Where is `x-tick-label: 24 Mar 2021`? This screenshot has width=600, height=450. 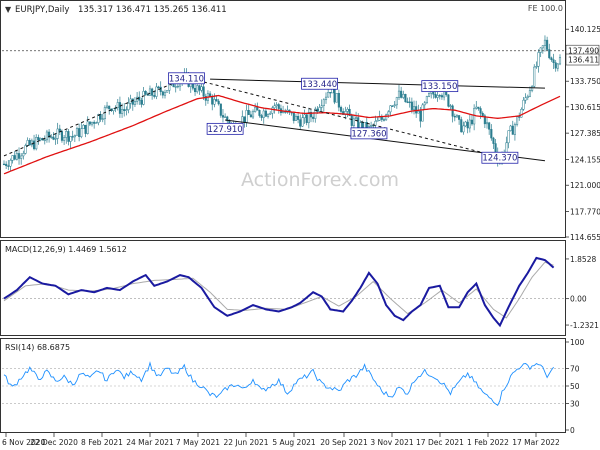 x-tick-label: 24 Mar 2021 is located at coordinates (150, 442).